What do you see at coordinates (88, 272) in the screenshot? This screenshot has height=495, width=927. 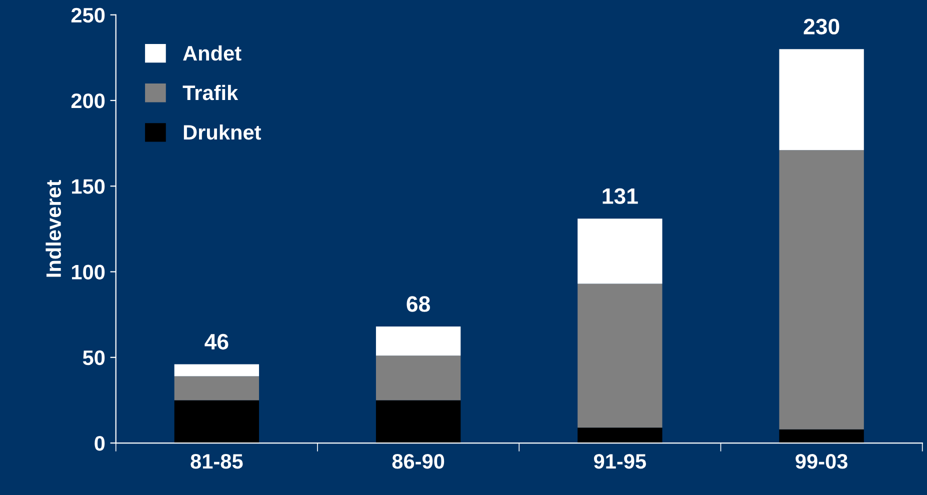 I see `y-tick-label: 100` at bounding box center [88, 272].